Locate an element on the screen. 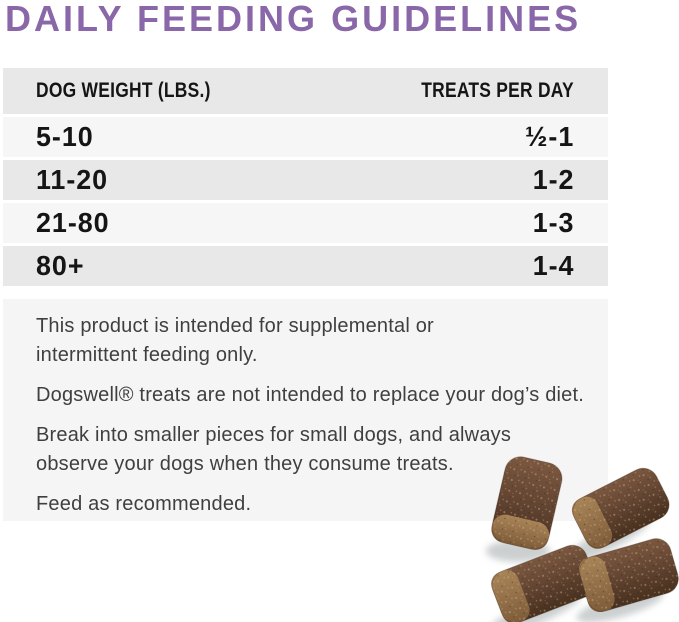 Image resolution: width=679 pixels, height=622 pixels. column-header-dog-weight: DOG WEIGHT (LBS.) is located at coordinates (123, 90).